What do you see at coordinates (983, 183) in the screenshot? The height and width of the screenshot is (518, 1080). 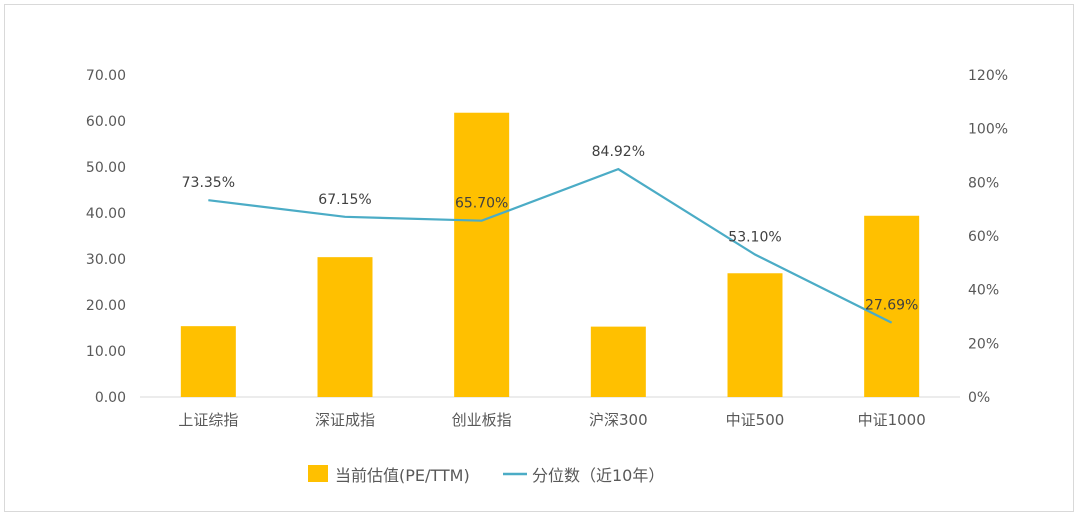 I see `right-tick-label: 80%` at bounding box center [983, 183].